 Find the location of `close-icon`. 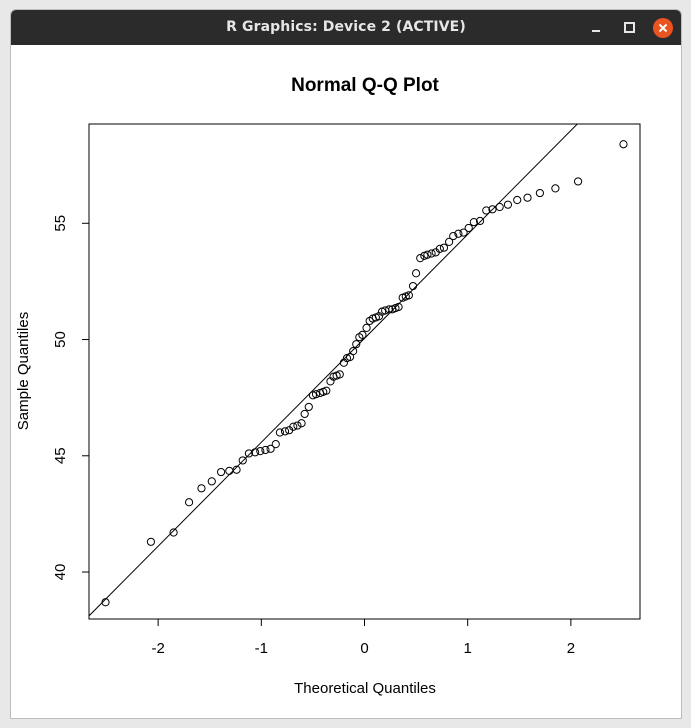

close-icon is located at coordinates (663, 27).